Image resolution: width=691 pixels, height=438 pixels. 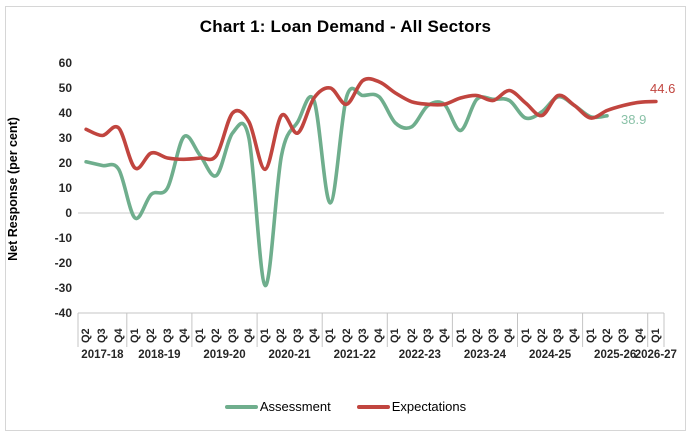 I want to click on y-tick-label: -30, so click(x=63, y=288).